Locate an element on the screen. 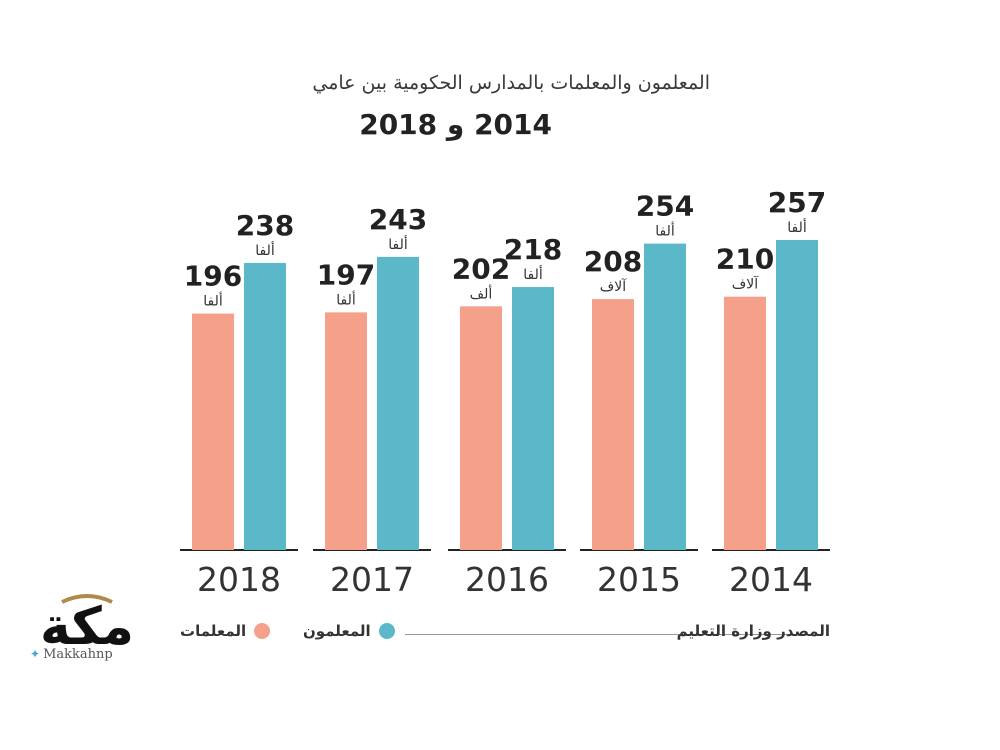  legend-item-teachers-female: المعلمات is located at coordinates (225, 631).